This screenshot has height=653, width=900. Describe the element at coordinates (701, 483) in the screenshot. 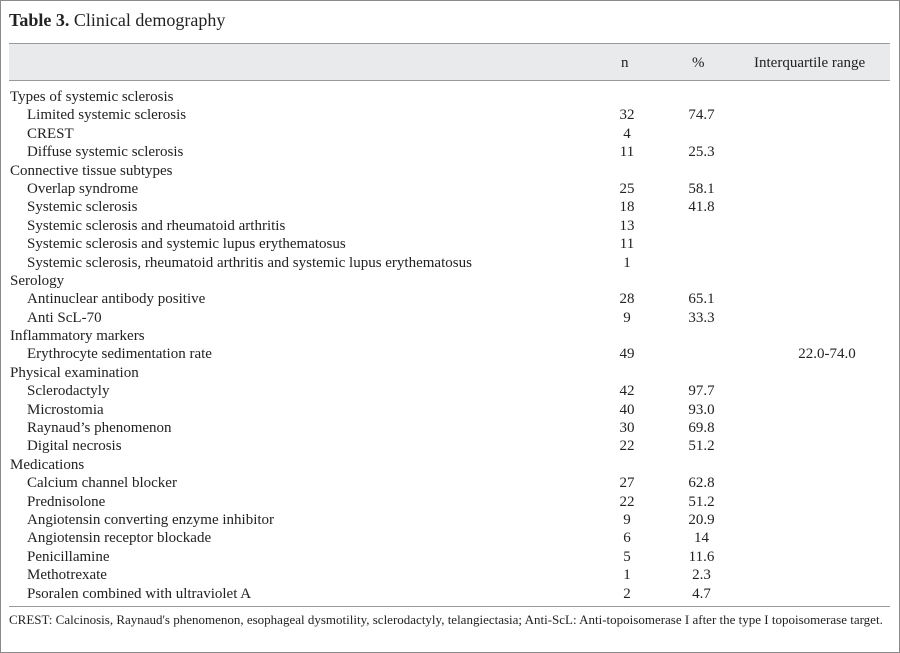

I see `cell-percent: 62.8` at that location.